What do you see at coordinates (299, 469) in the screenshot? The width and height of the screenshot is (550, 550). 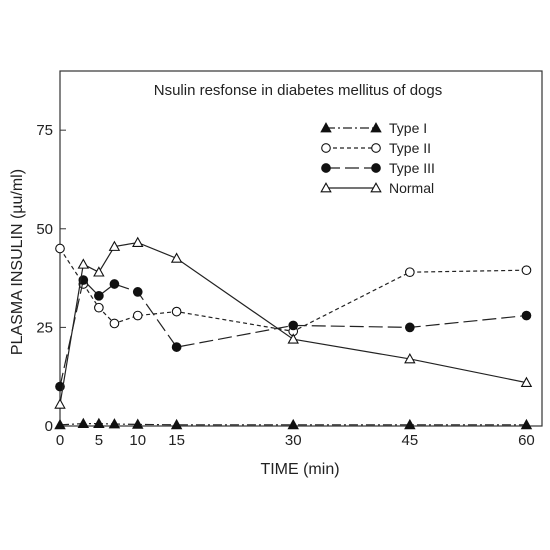 I see `x-axis-title: TIME (min)` at bounding box center [299, 469].